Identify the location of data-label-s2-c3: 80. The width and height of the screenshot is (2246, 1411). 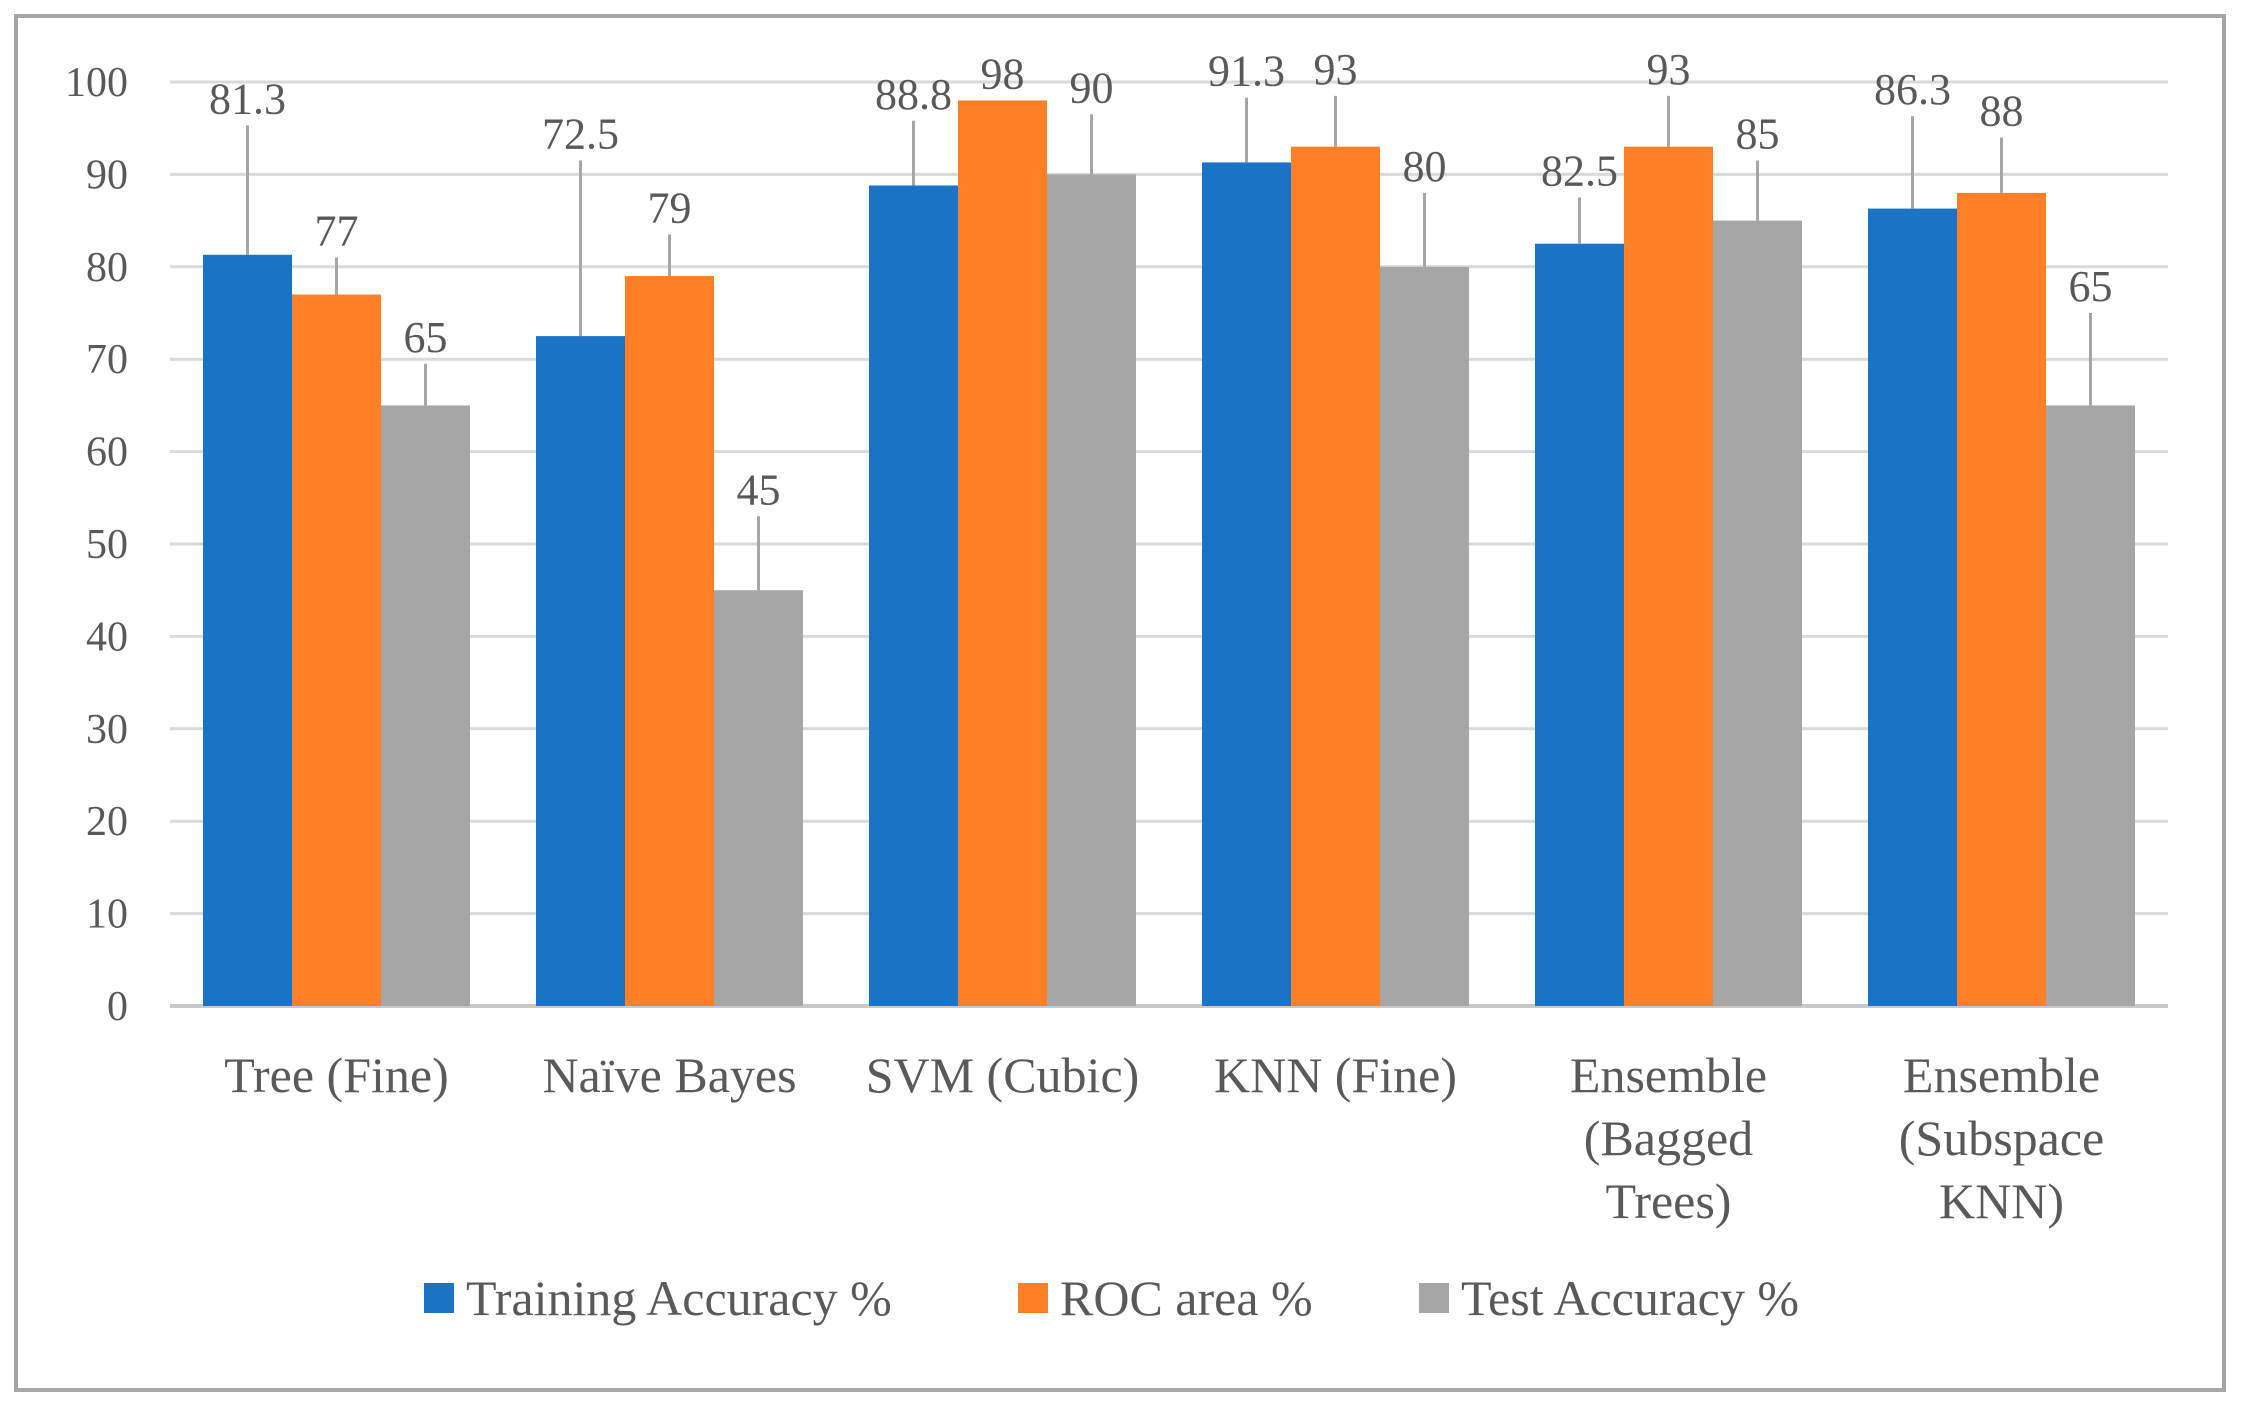
(1425, 166).